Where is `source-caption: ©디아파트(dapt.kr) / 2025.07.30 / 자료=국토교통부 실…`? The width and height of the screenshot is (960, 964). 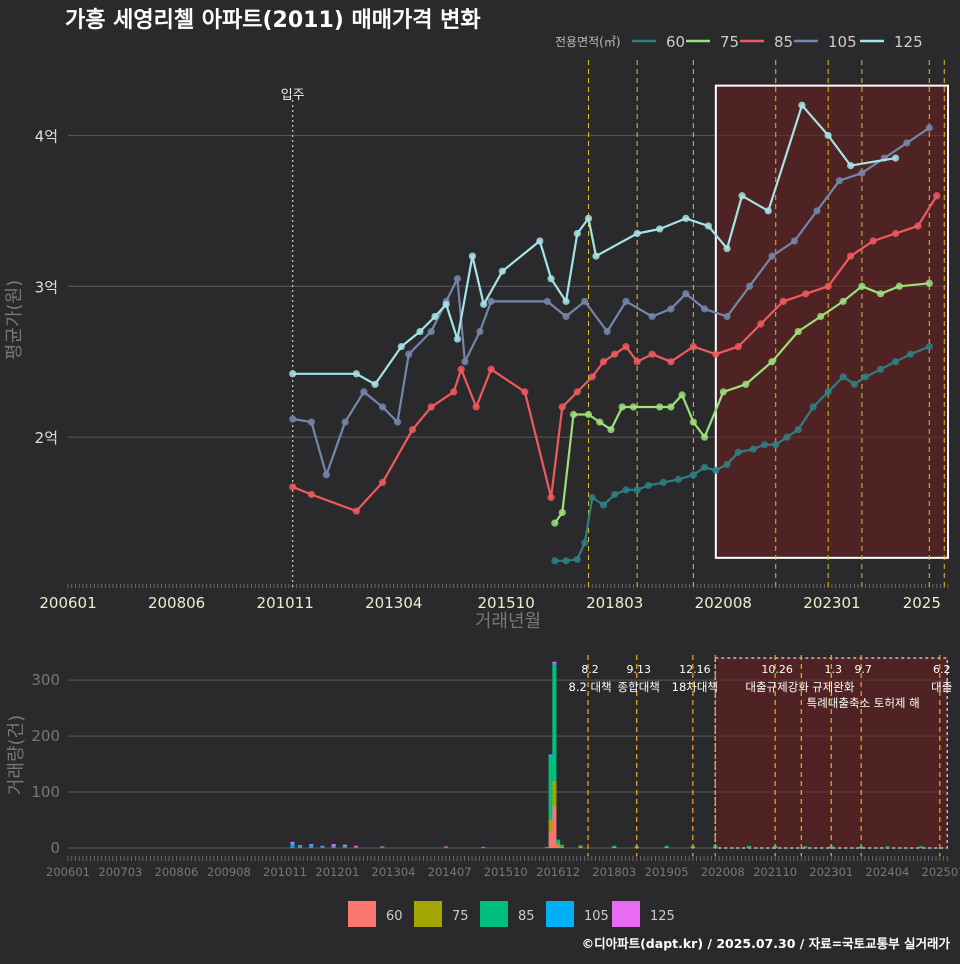
source-caption: ©디아파트(dapt.kr) / 2025.07.30 / 자료=국토교통부 실… is located at coordinates (766, 943).